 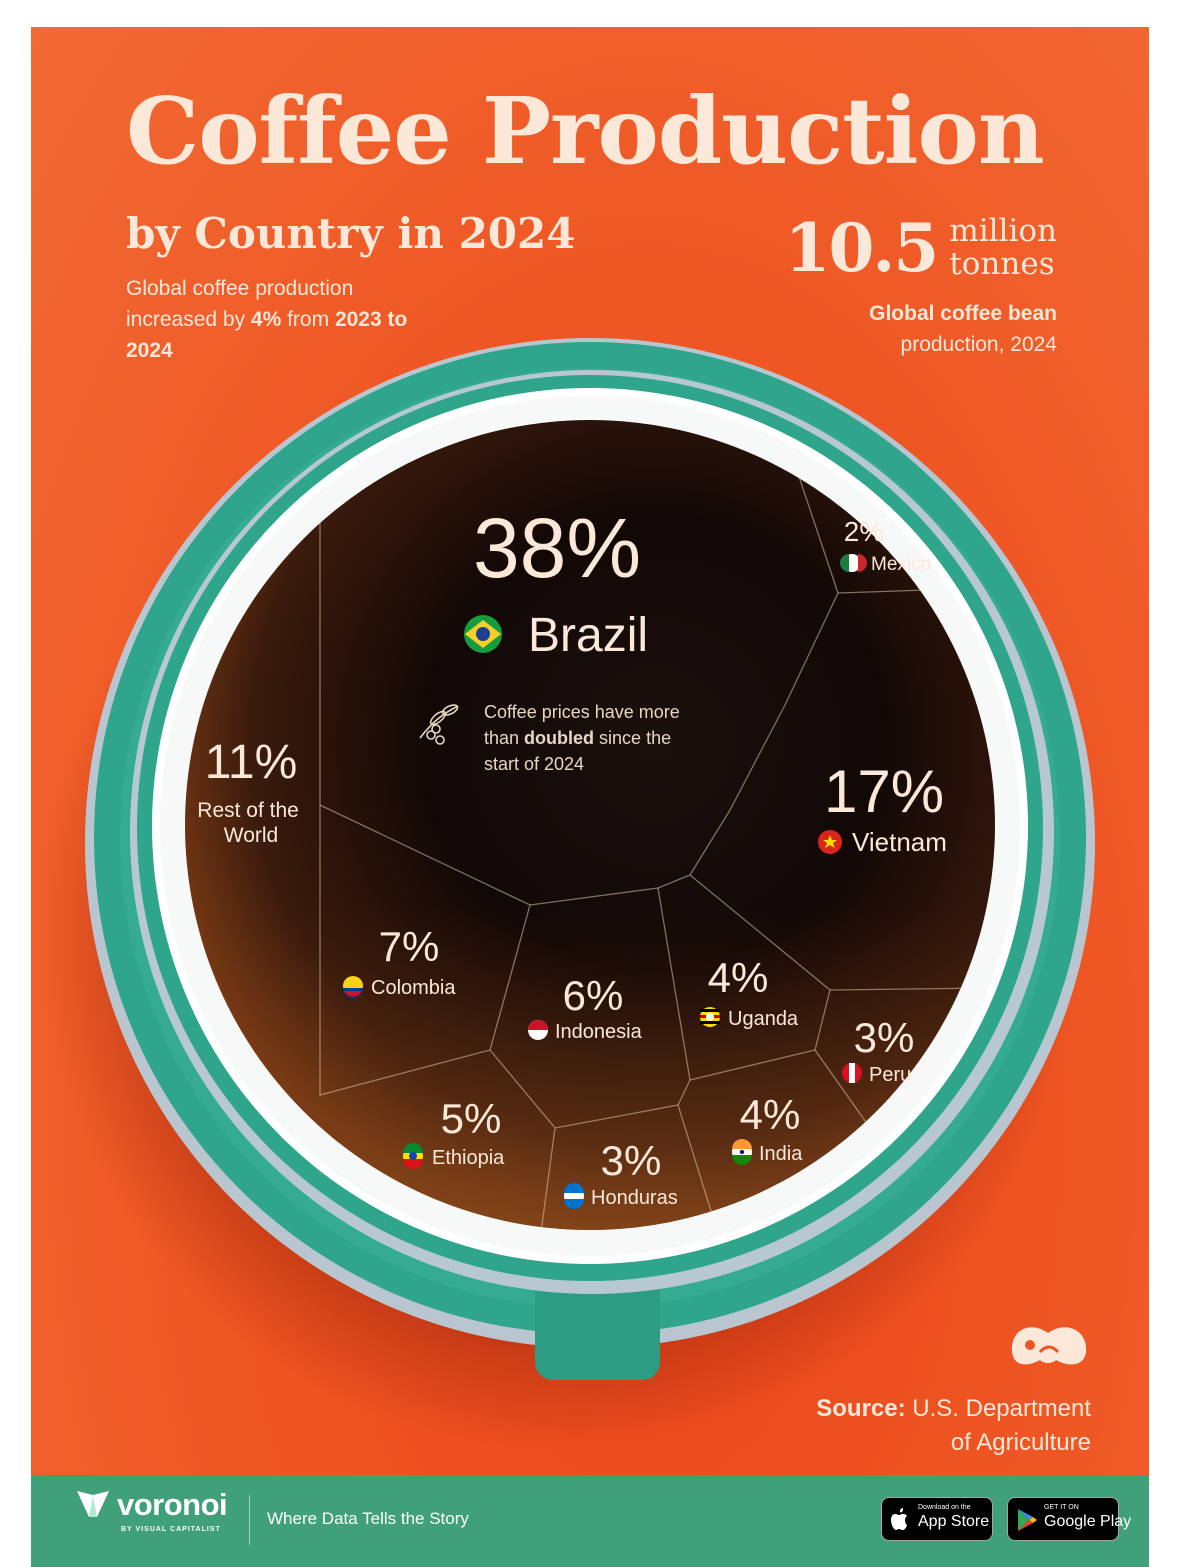 I want to click on voronoi-byline: BY VISUAL CAPITALIST, so click(x=171, y=1529).